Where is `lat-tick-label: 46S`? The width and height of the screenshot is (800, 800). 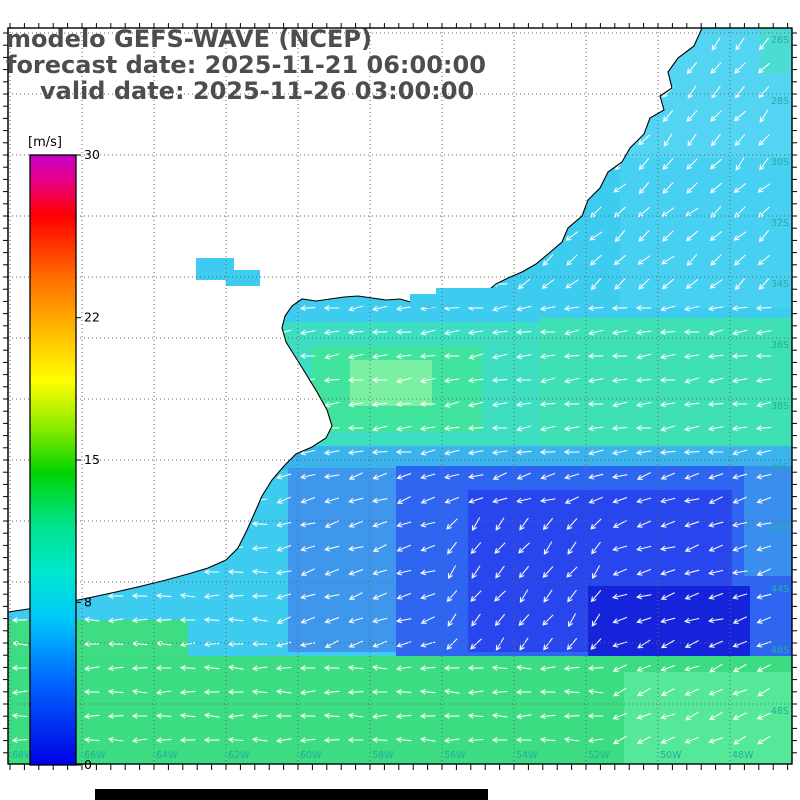
lat-tick-label: 46S is located at coordinates (780, 650).